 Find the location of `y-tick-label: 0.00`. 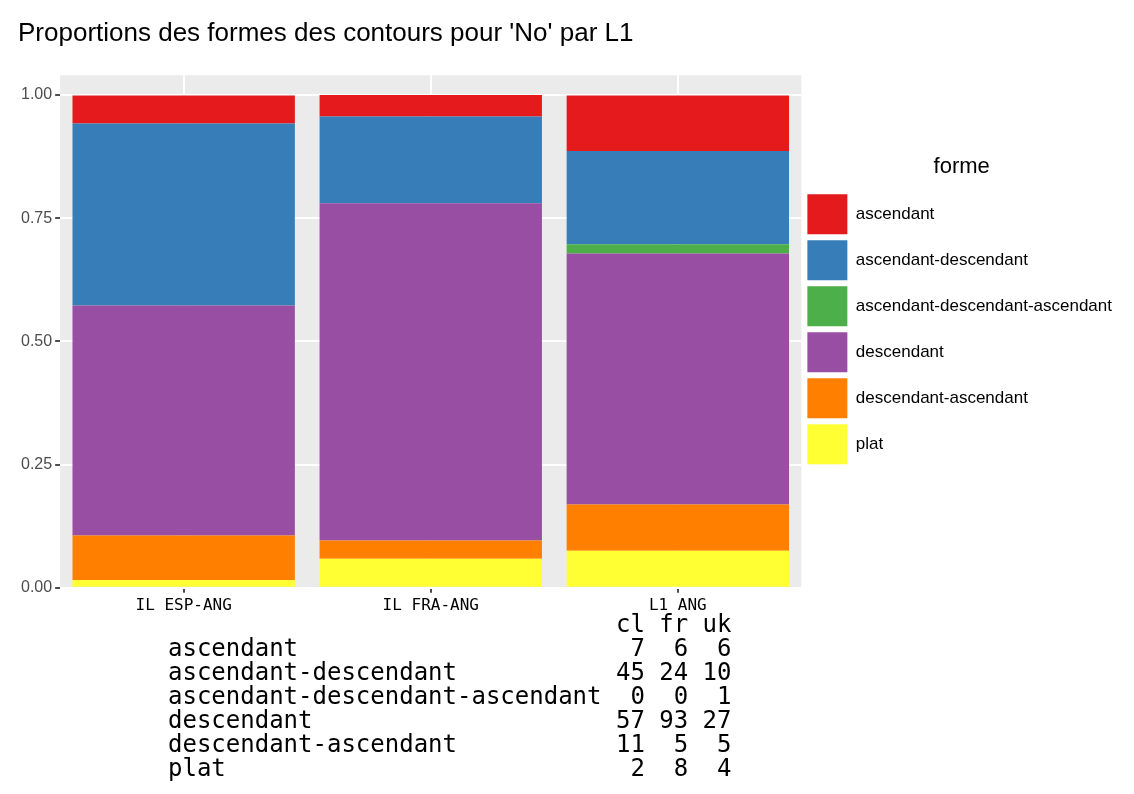

y-tick-label: 0.00 is located at coordinates (37, 587).